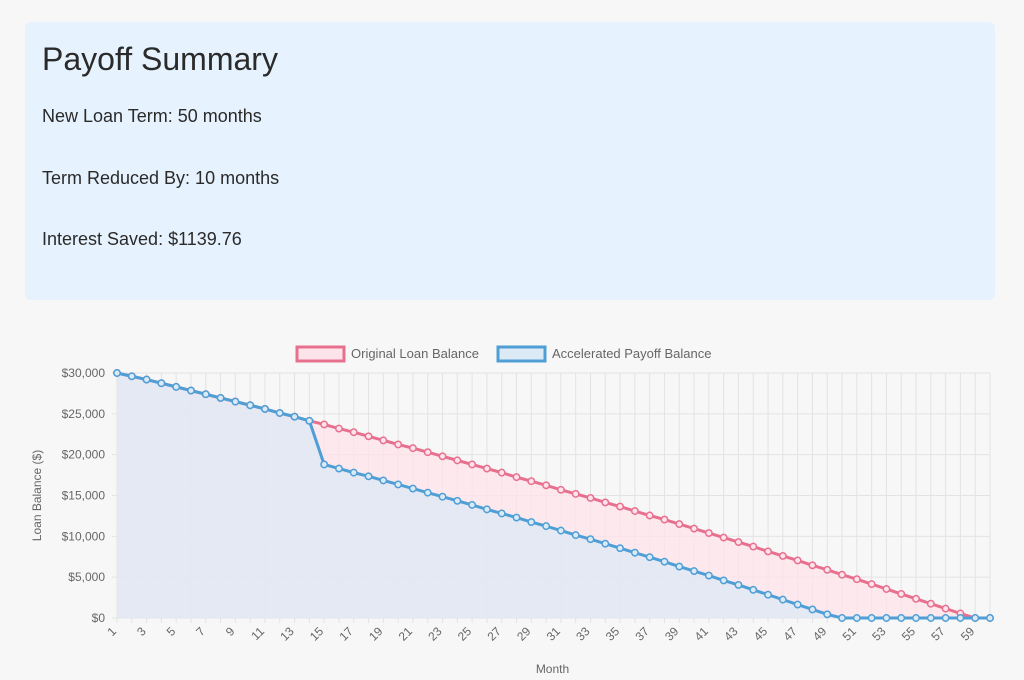 This screenshot has height=680, width=1024. I want to click on x-tick-label: 45, so click(761, 634).